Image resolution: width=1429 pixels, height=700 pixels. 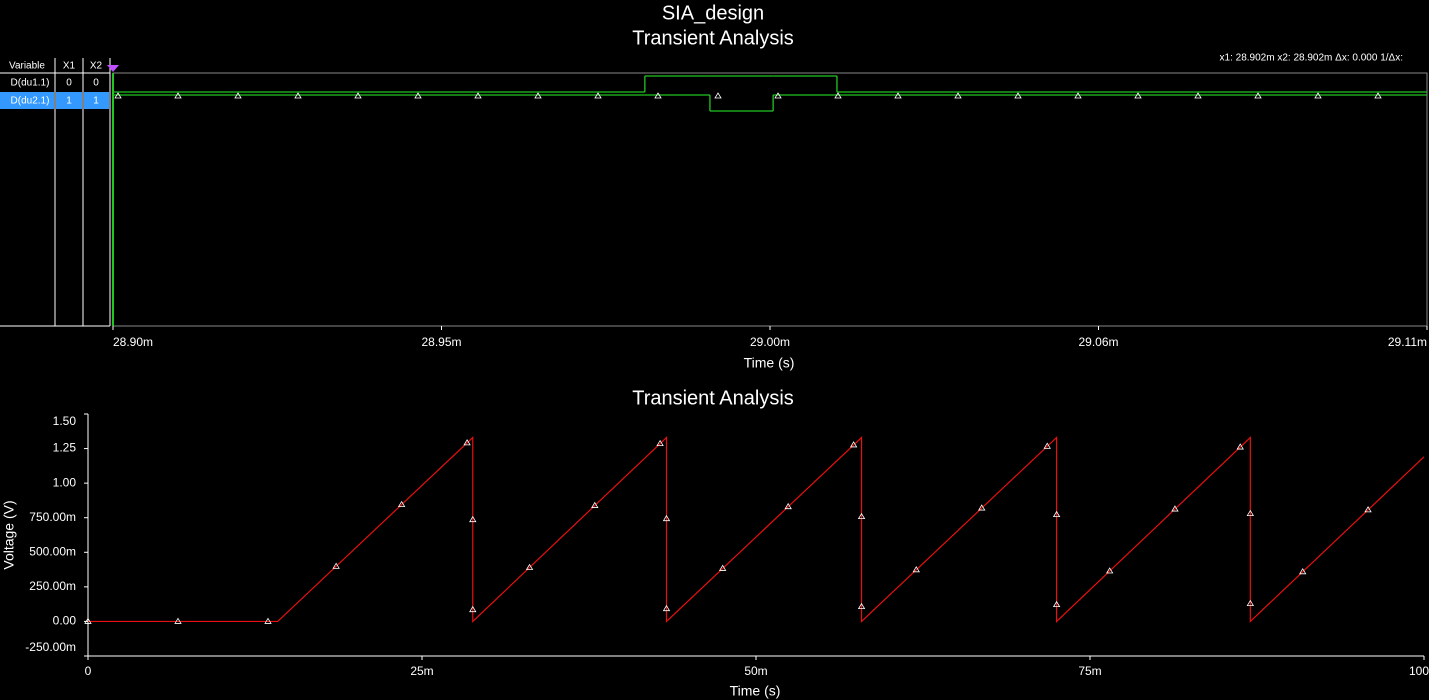 What do you see at coordinates (113, 68) in the screenshot?
I see `cursor-marker` at bounding box center [113, 68].